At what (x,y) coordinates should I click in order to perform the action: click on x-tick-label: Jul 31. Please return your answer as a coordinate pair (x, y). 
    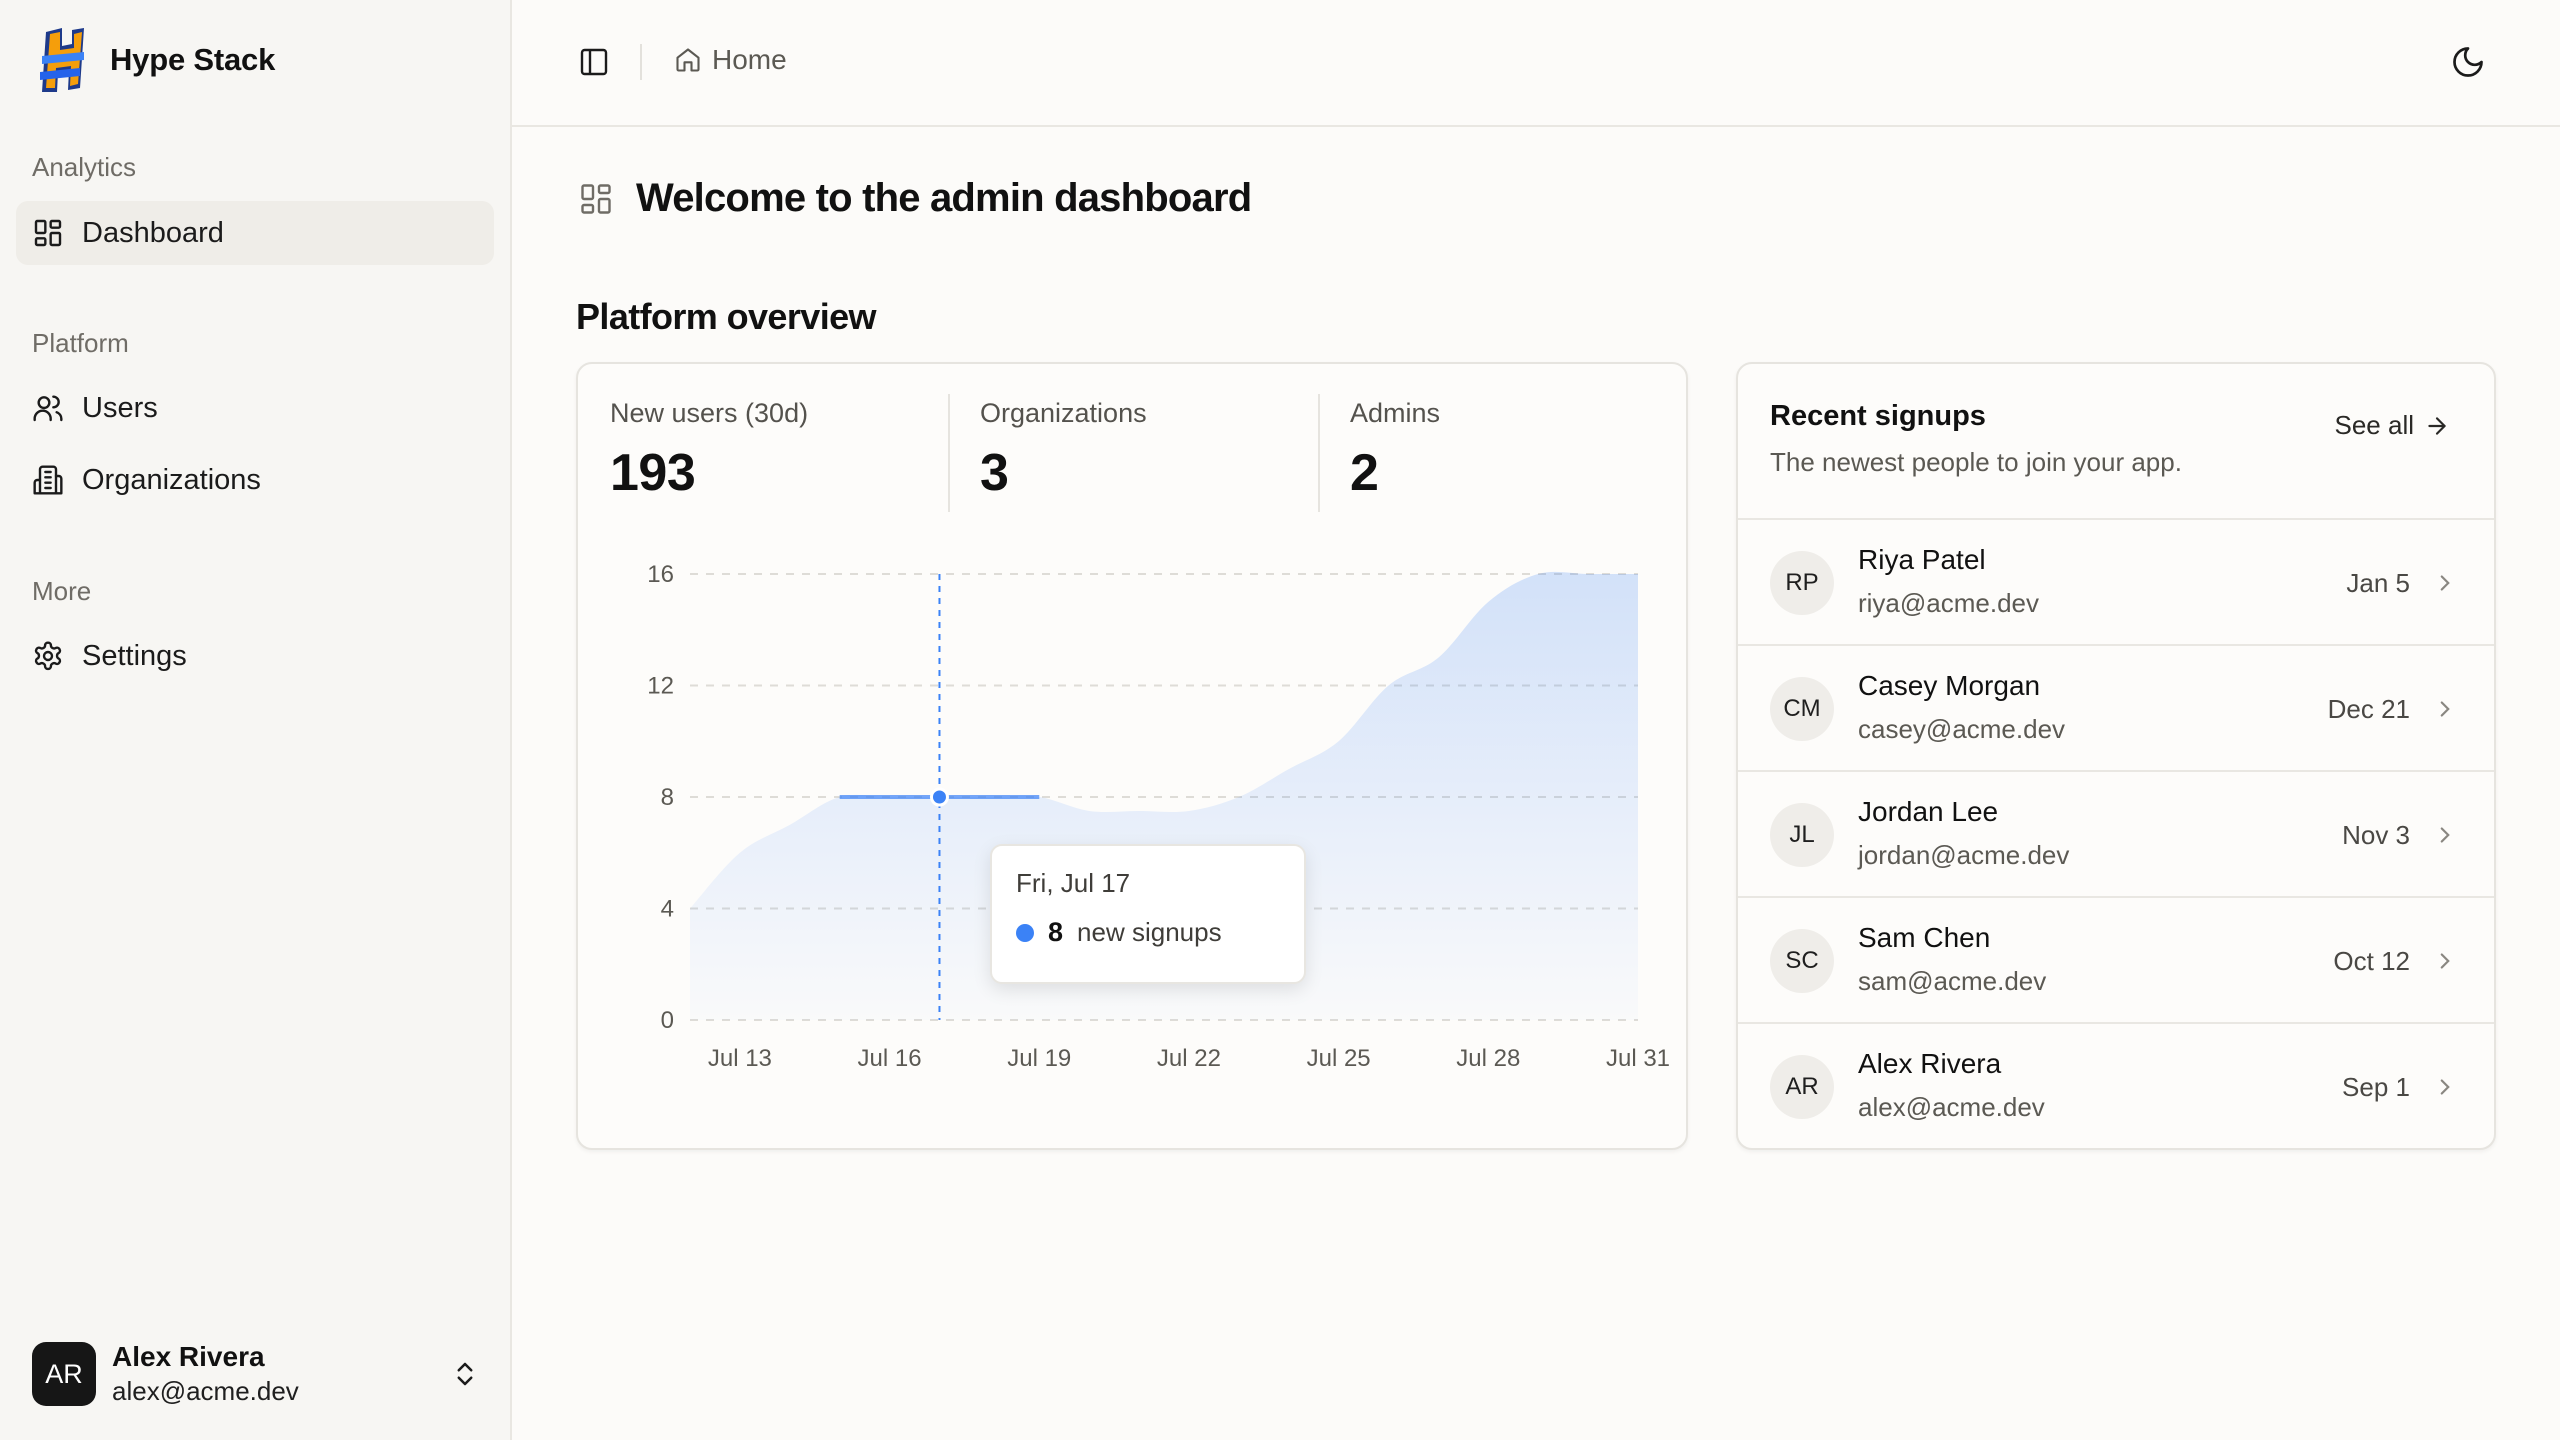
    Looking at the image, I should click on (1638, 1058).